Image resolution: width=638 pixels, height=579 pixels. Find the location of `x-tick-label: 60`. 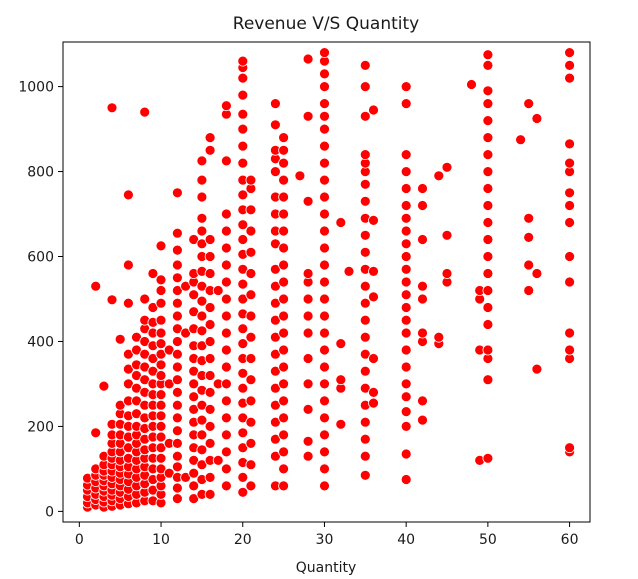

x-tick-label: 60 is located at coordinates (570, 540).